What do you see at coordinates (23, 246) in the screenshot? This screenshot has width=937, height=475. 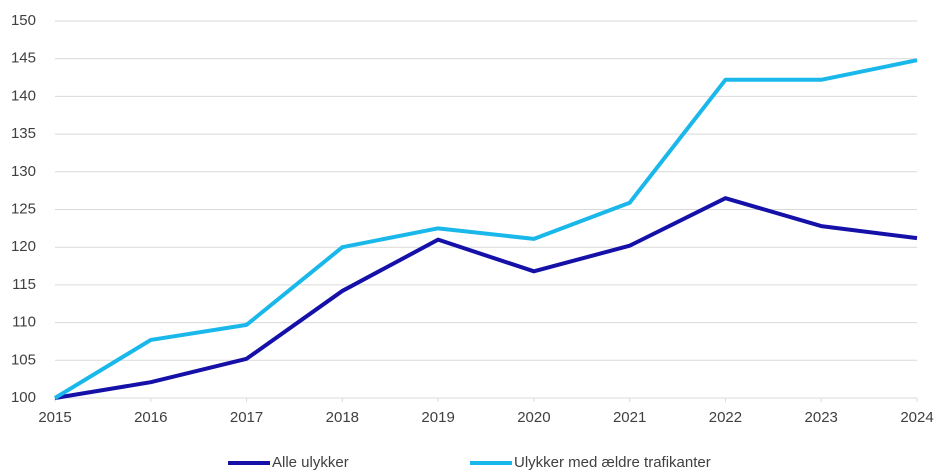 I see `y-tick-label: 120` at bounding box center [23, 246].